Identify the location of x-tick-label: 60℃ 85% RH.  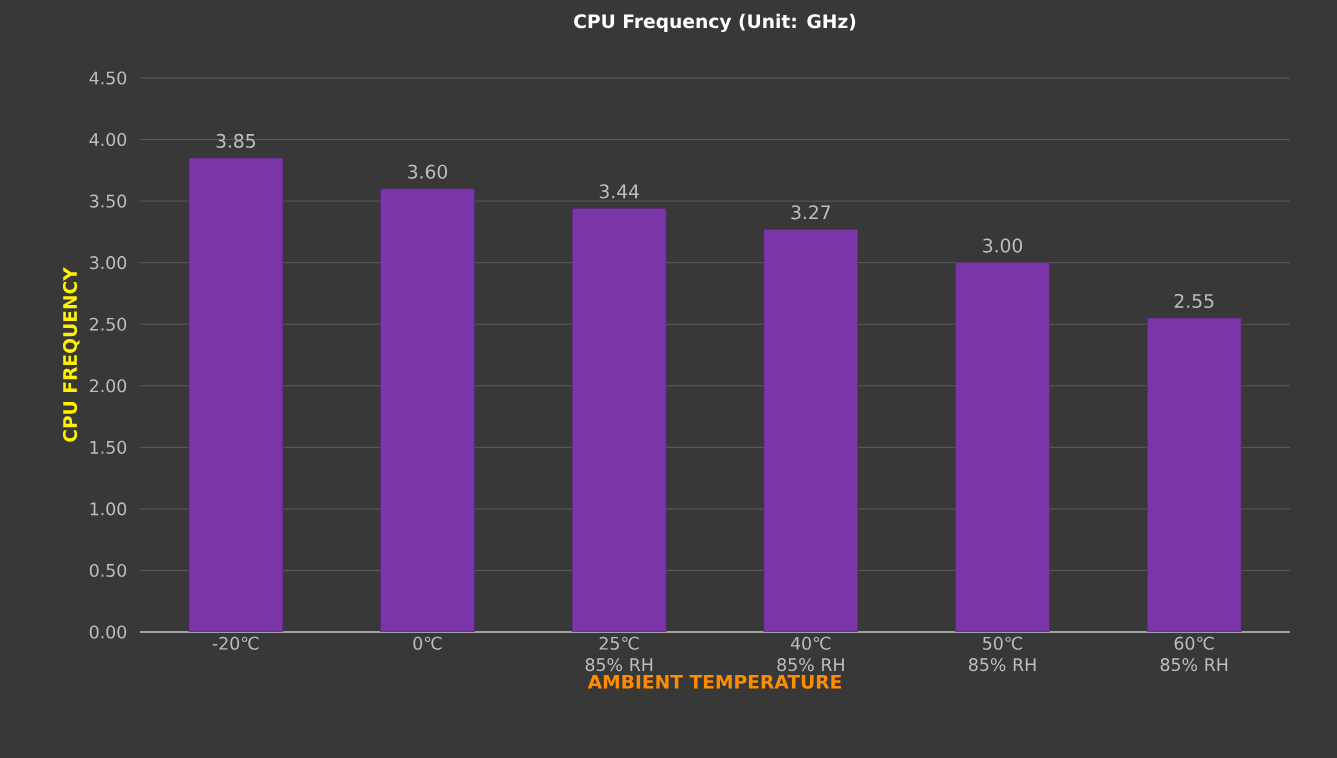
(1194, 654).